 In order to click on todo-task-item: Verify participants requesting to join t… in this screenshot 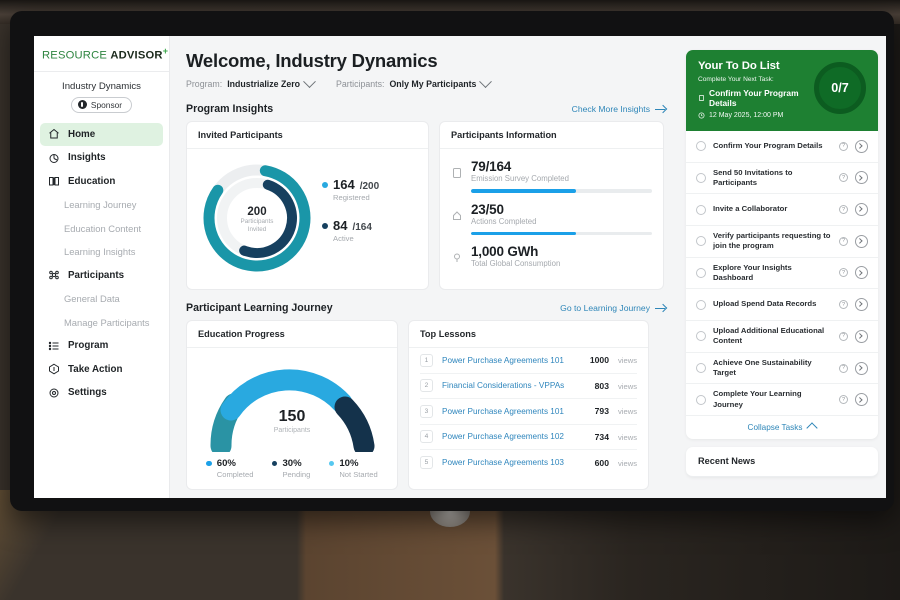, I will do `click(782, 242)`.